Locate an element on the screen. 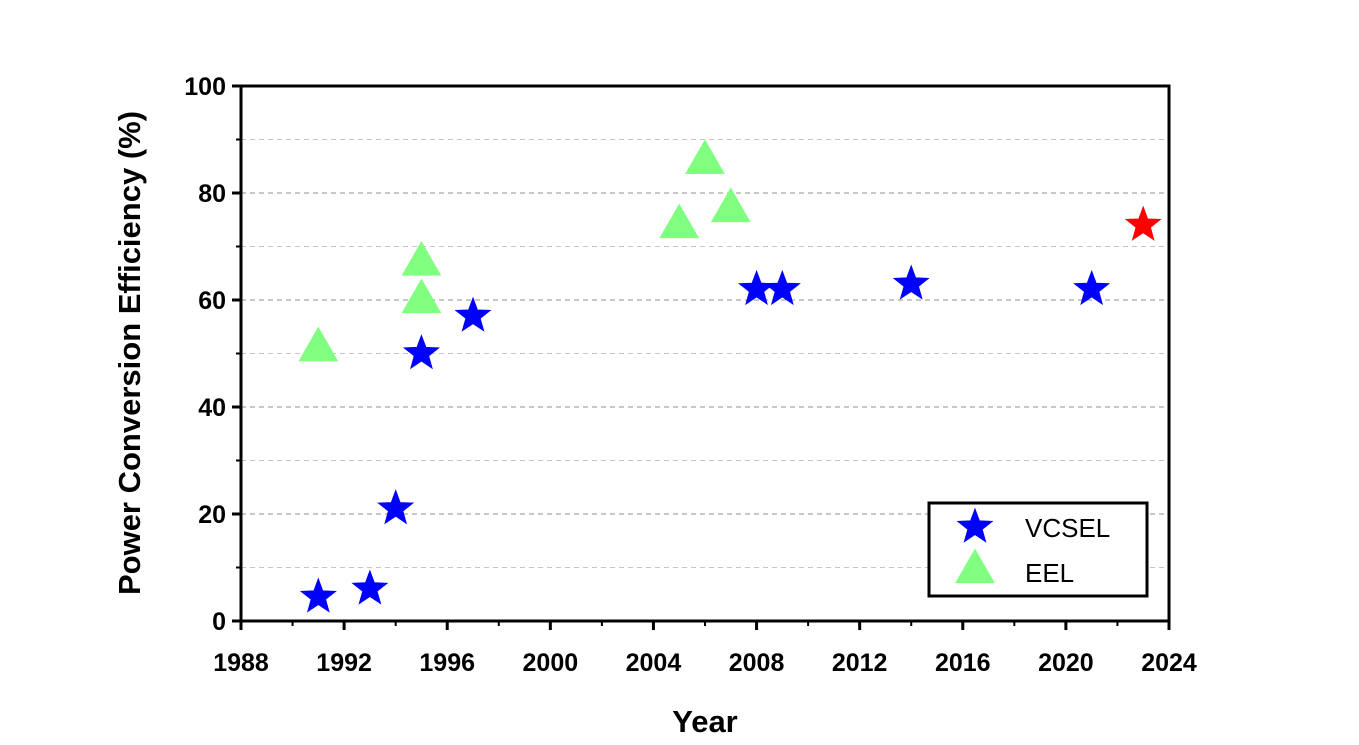 This screenshot has width=1359, height=745. y-tick-label: 100 is located at coordinates (205, 87).